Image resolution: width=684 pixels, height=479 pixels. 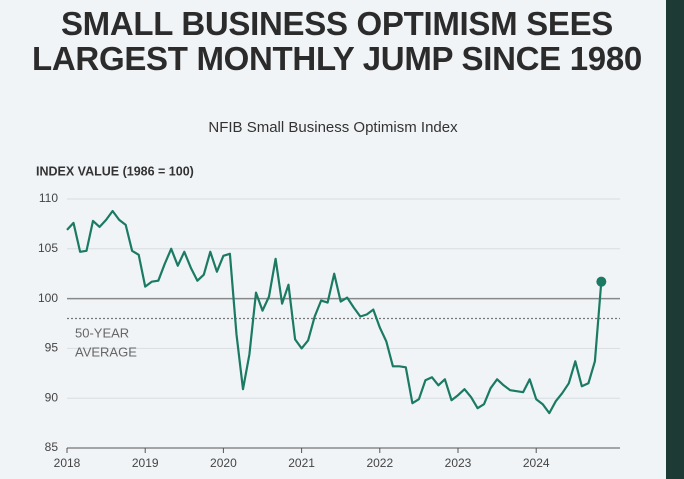 I want to click on x-tick-label: 2018, so click(x=67, y=463).